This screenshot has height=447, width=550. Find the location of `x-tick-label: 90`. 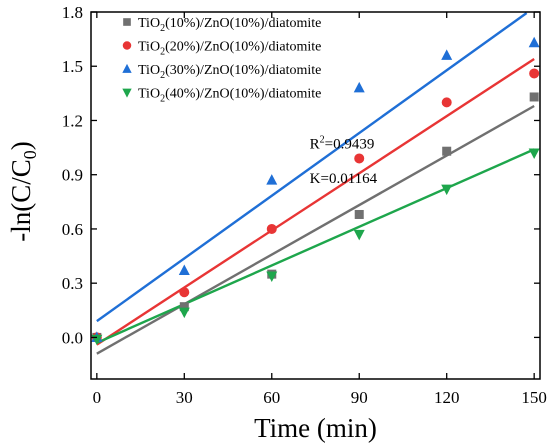

x-tick-label: 90 is located at coordinates (359, 397).